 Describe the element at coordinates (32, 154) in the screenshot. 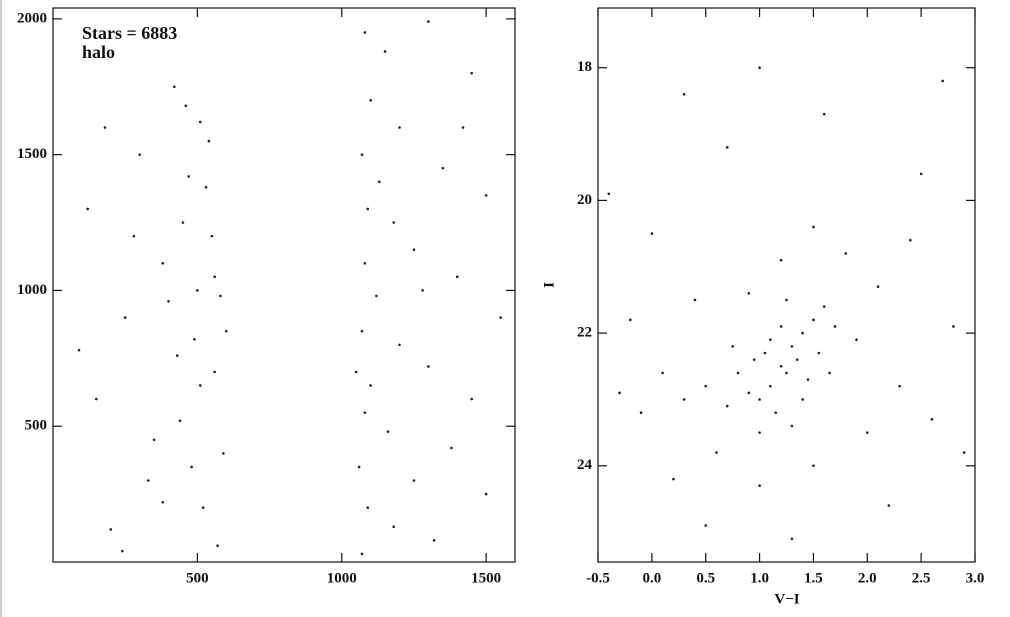

I see `y-tick-label: 1500` at that location.